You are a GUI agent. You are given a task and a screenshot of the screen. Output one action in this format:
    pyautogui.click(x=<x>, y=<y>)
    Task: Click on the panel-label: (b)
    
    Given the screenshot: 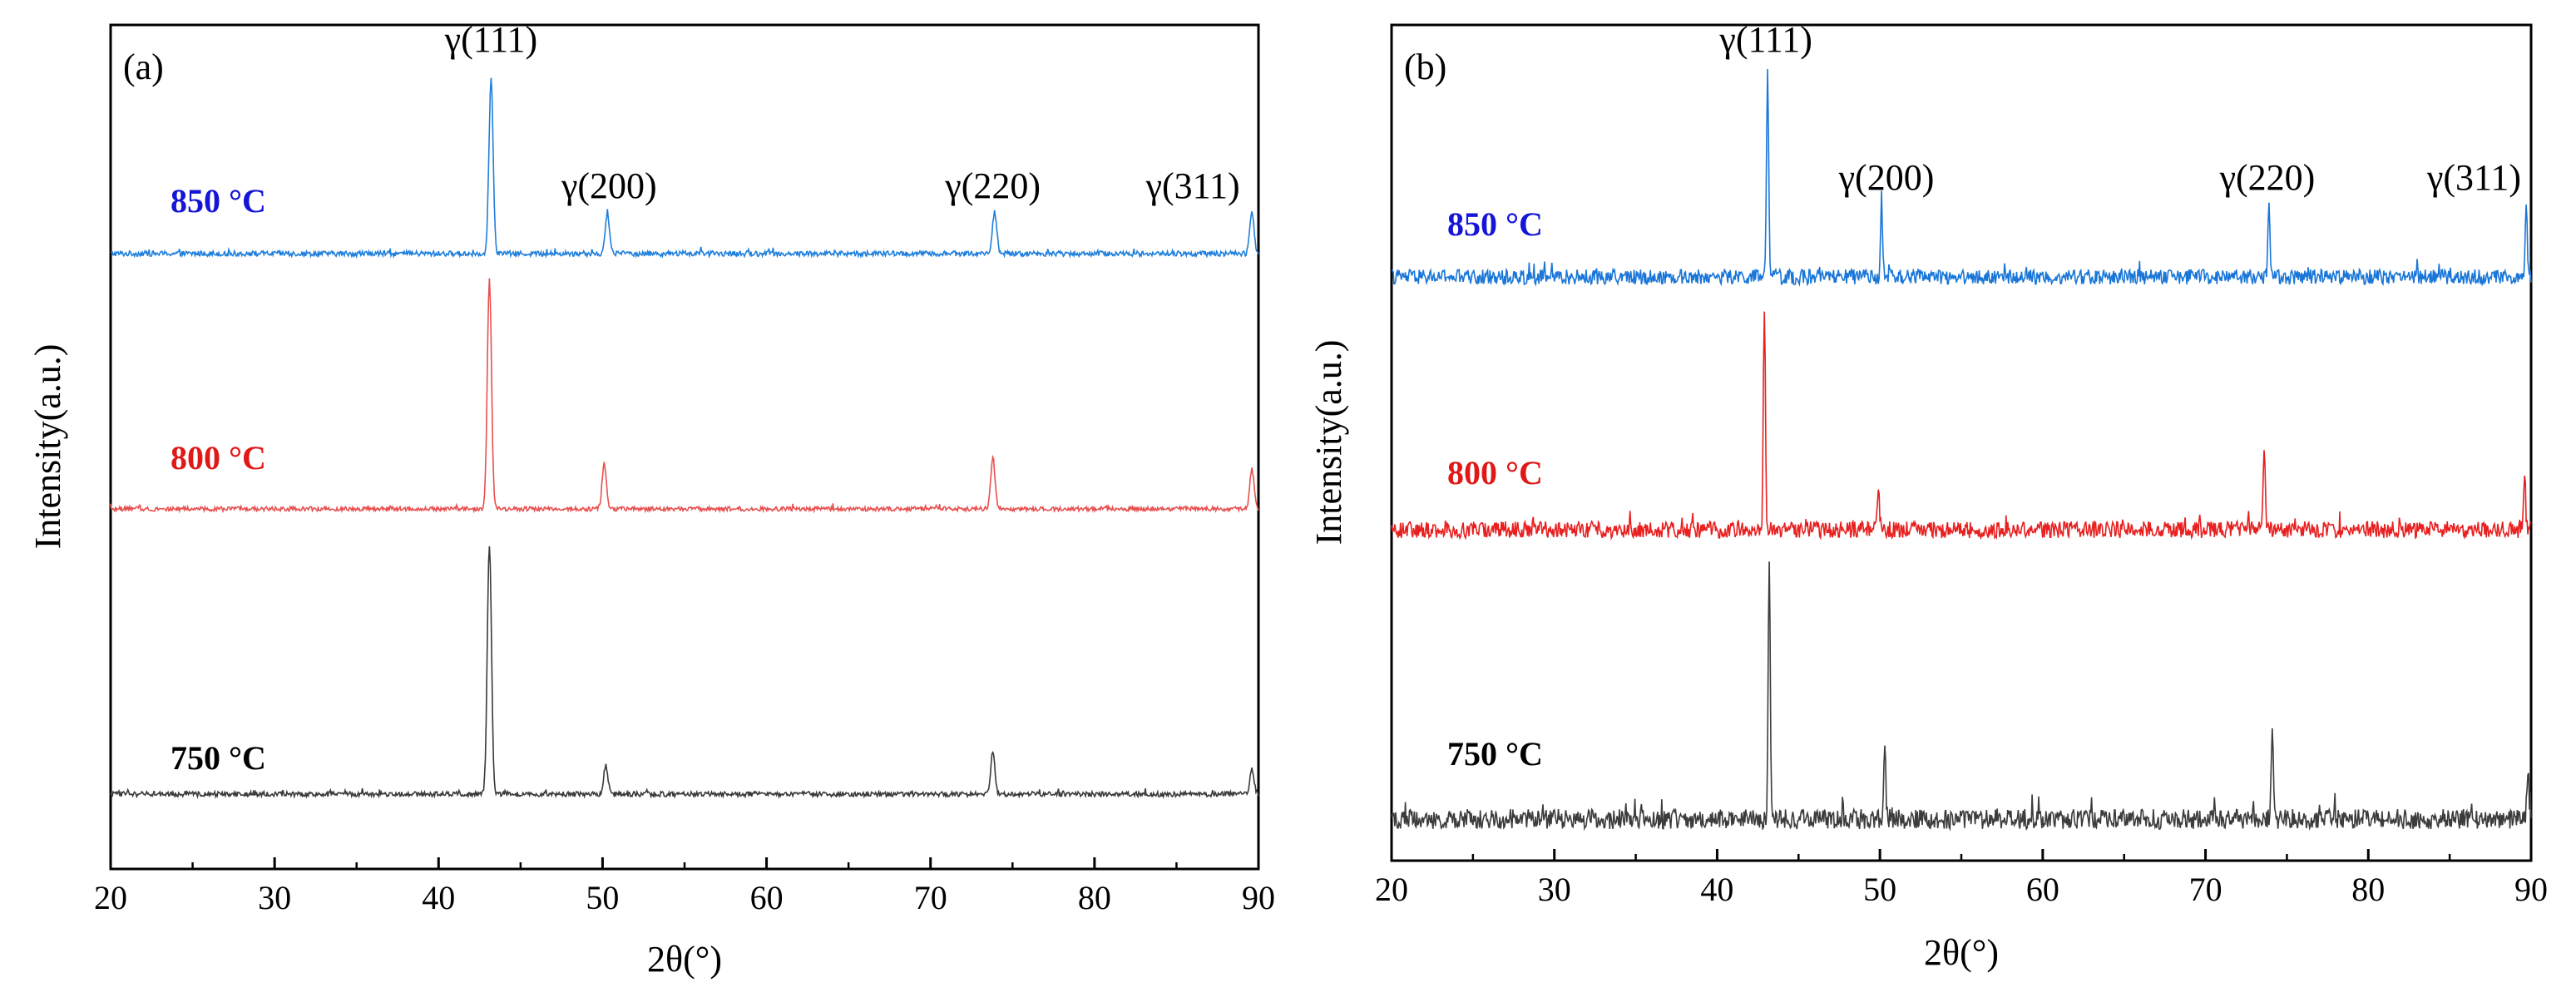 What is the action you would take?
    pyautogui.click(x=1425, y=67)
    